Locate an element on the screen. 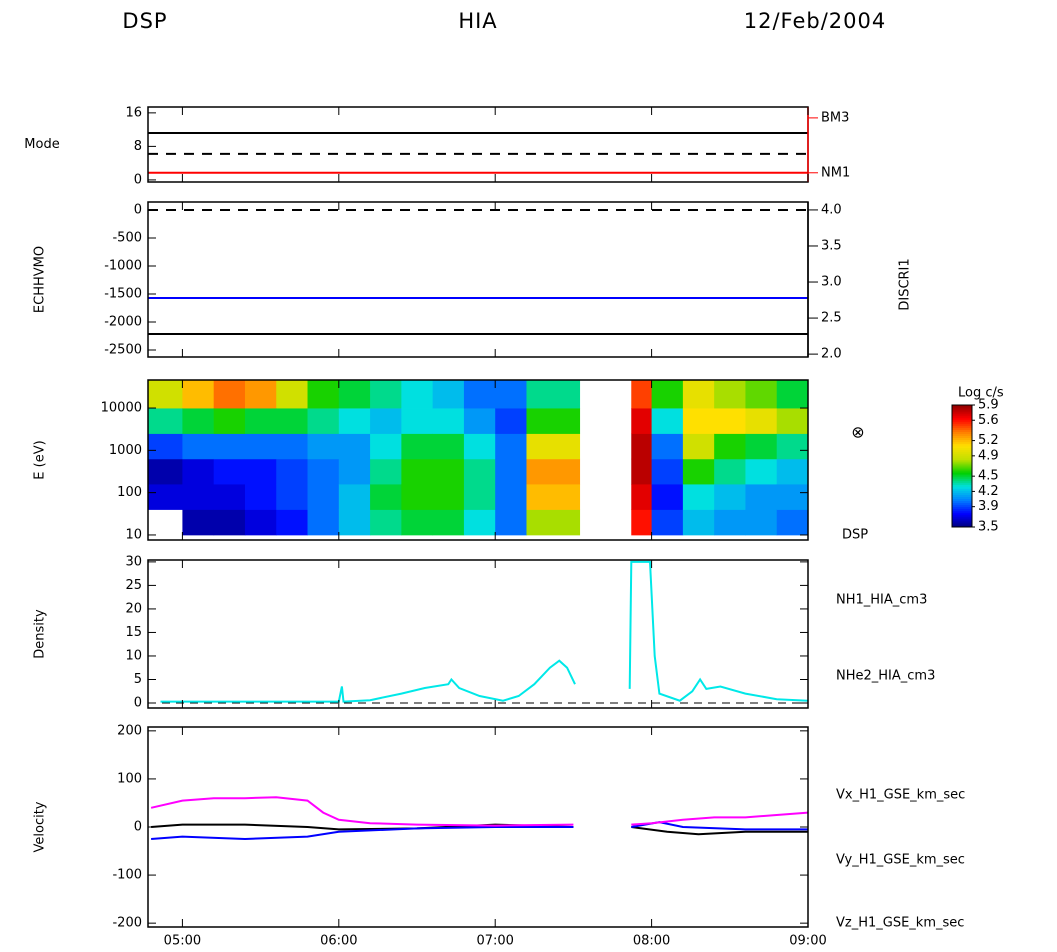 This screenshot has width=1057, height=952. y2-tick-label: NM1 is located at coordinates (835, 172).